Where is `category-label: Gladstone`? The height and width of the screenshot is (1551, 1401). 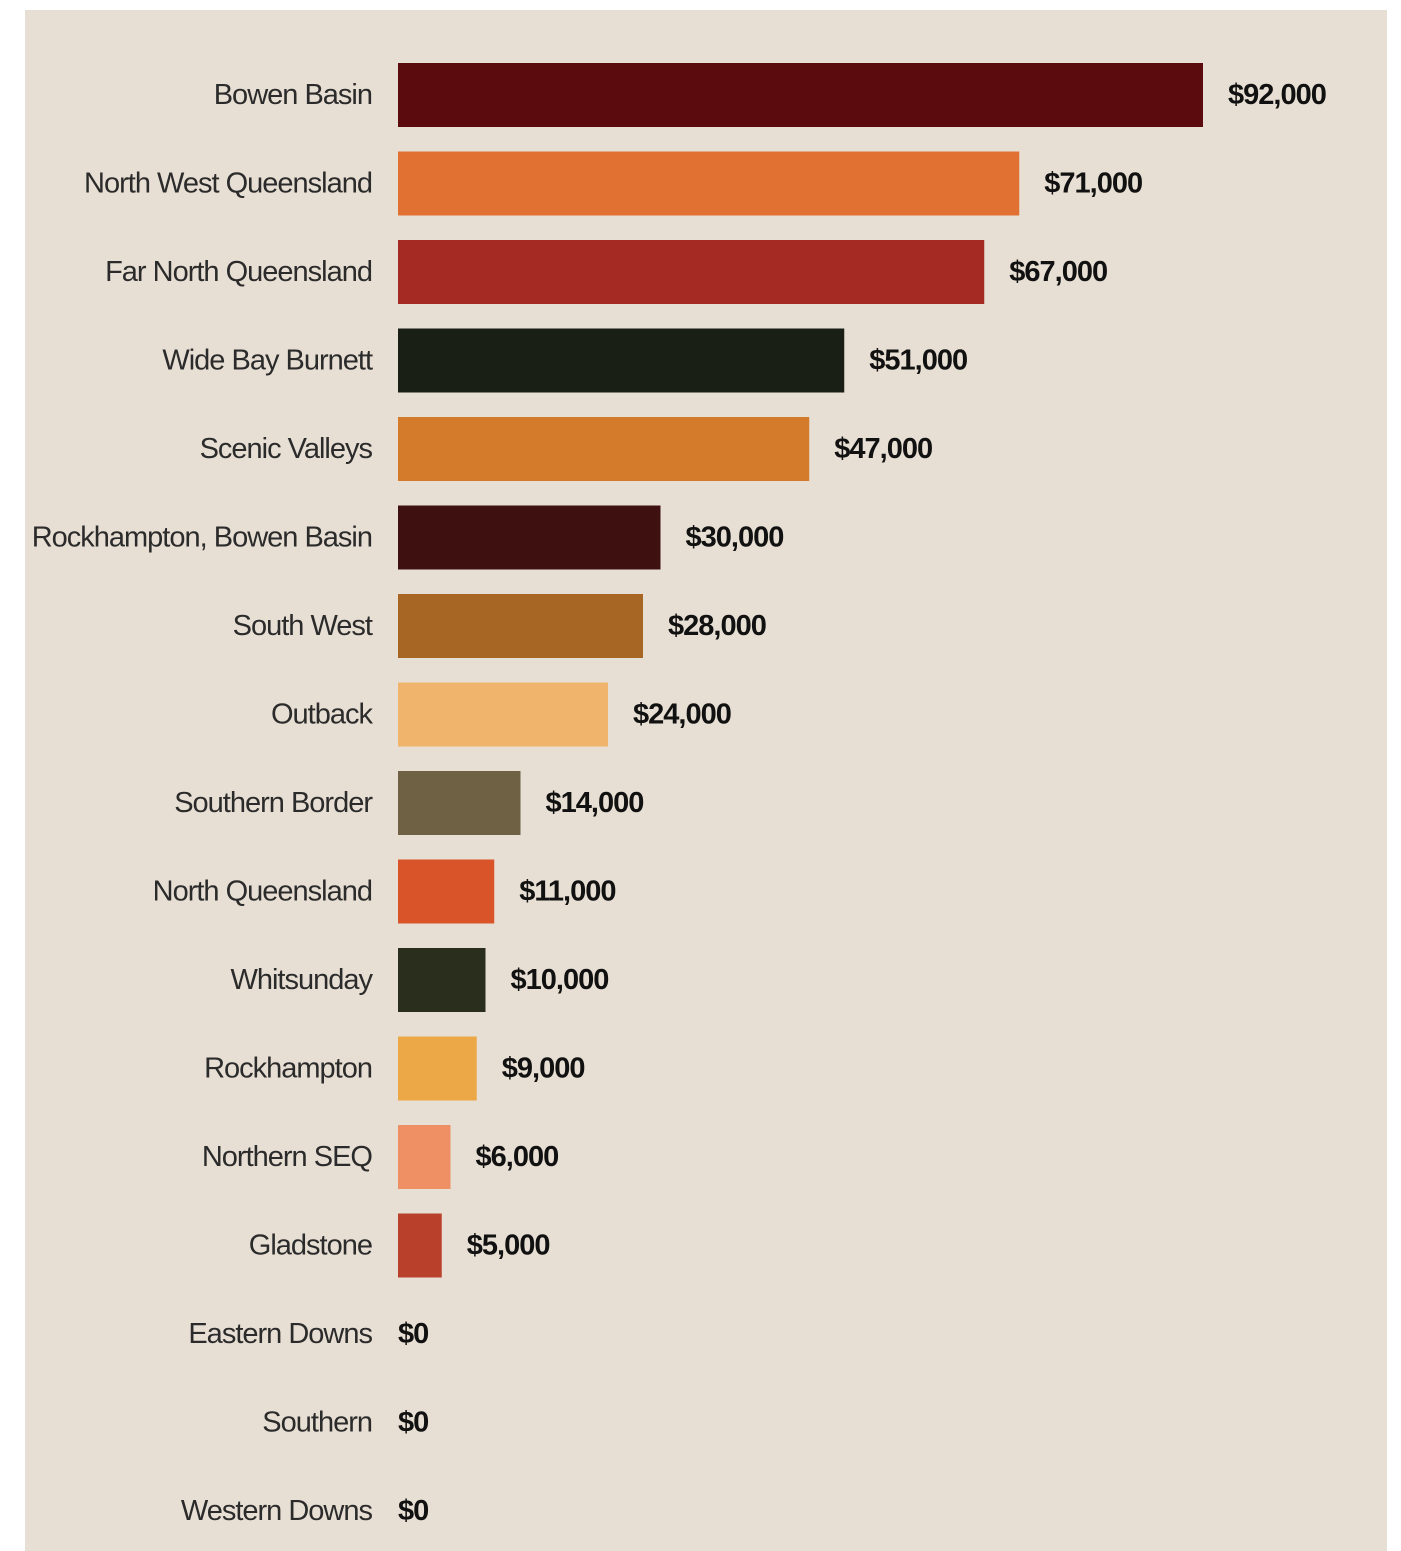
category-label: Gladstone is located at coordinates (310, 1246).